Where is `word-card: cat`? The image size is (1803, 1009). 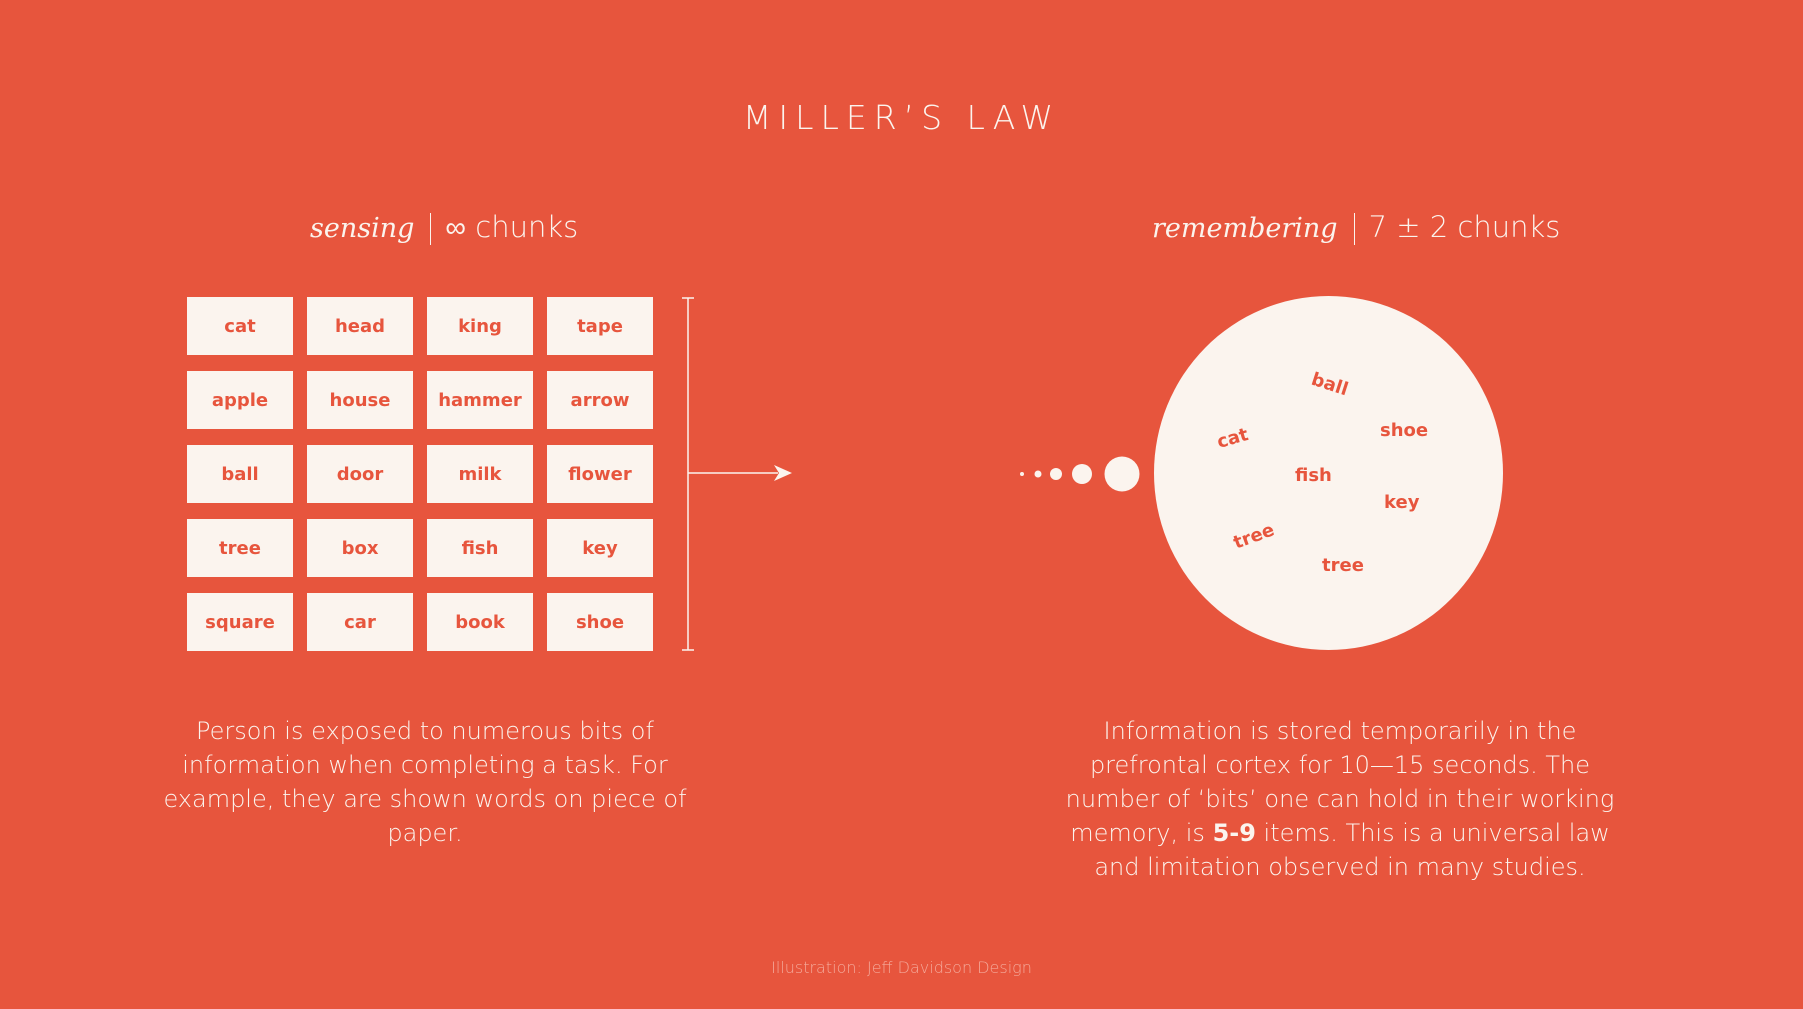
word-card: cat is located at coordinates (240, 326).